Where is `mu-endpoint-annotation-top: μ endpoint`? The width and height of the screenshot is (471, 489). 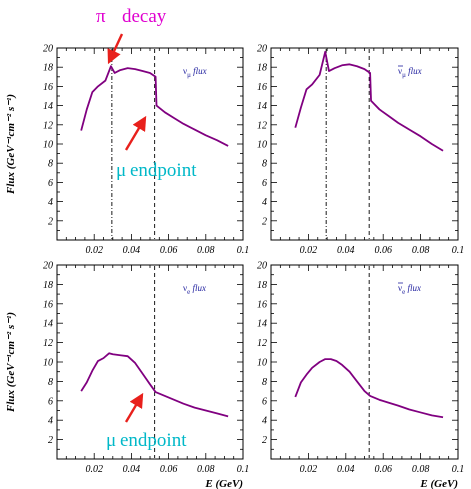
mu-endpoint-annotation-top: μ endpoint is located at coordinates (156, 148).